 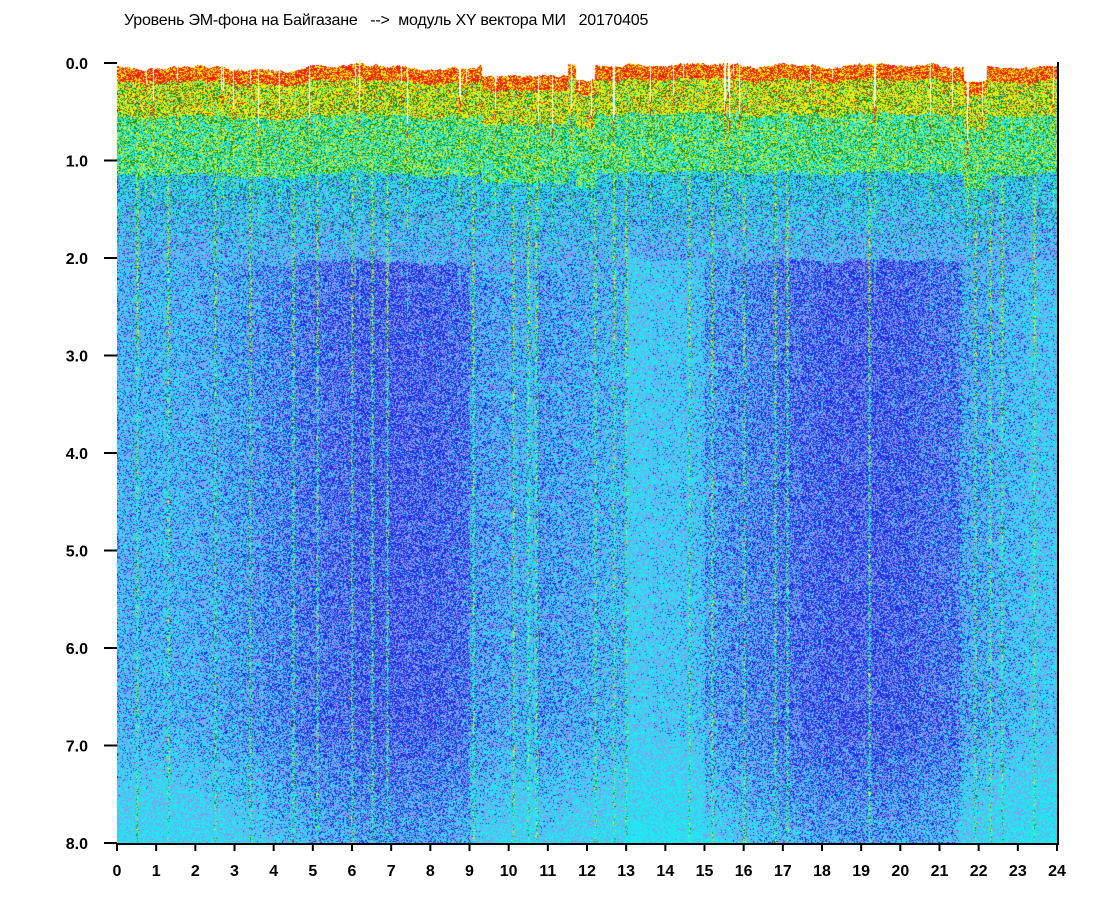 I want to click on y-tick-label: 7.0, so click(x=77, y=747).